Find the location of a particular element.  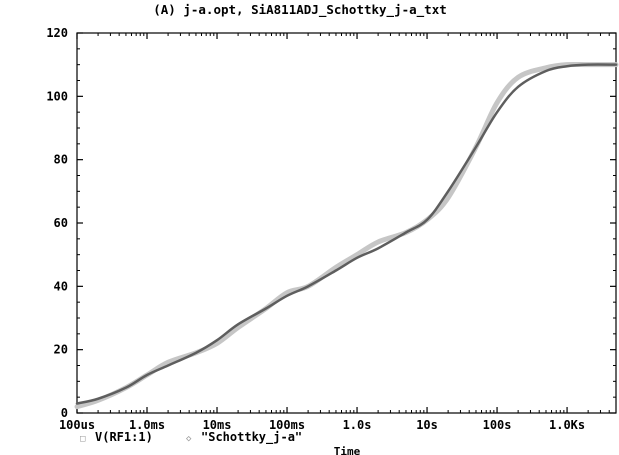

y-tick-label: 0 is located at coordinates (64, 413).